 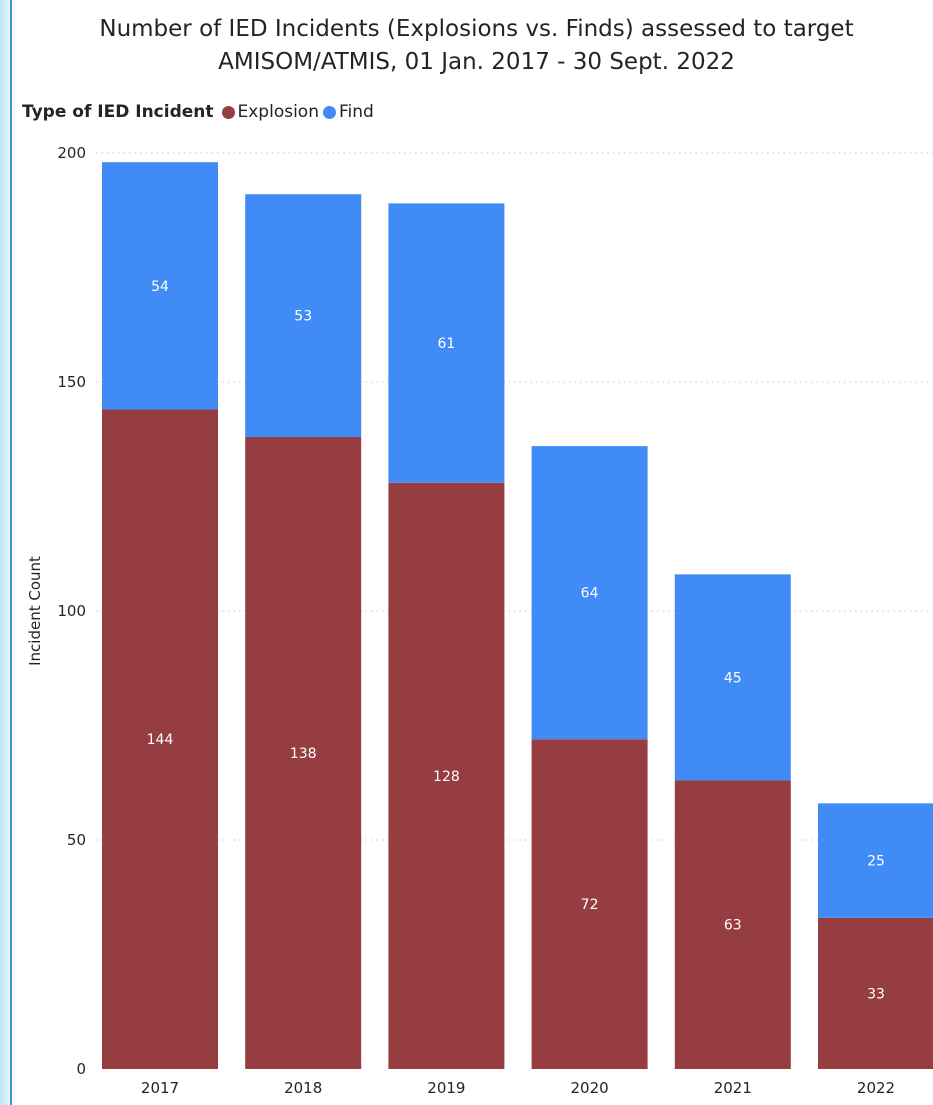 I want to click on bar-find-2018, so click(x=303, y=315).